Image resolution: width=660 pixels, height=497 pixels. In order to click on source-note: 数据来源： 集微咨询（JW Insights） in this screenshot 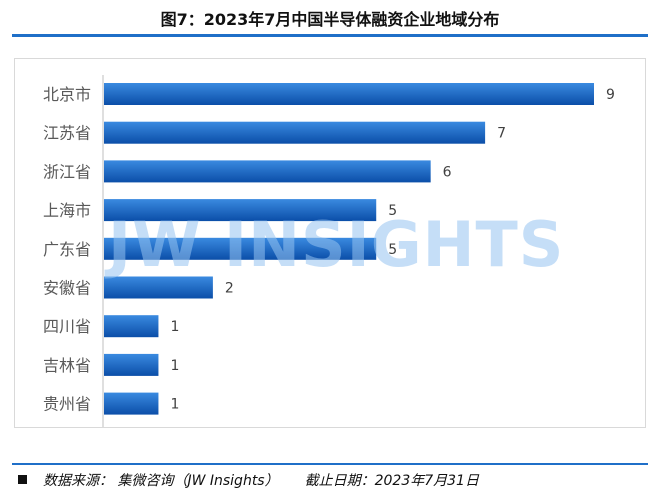, I will do `click(161, 481)`.